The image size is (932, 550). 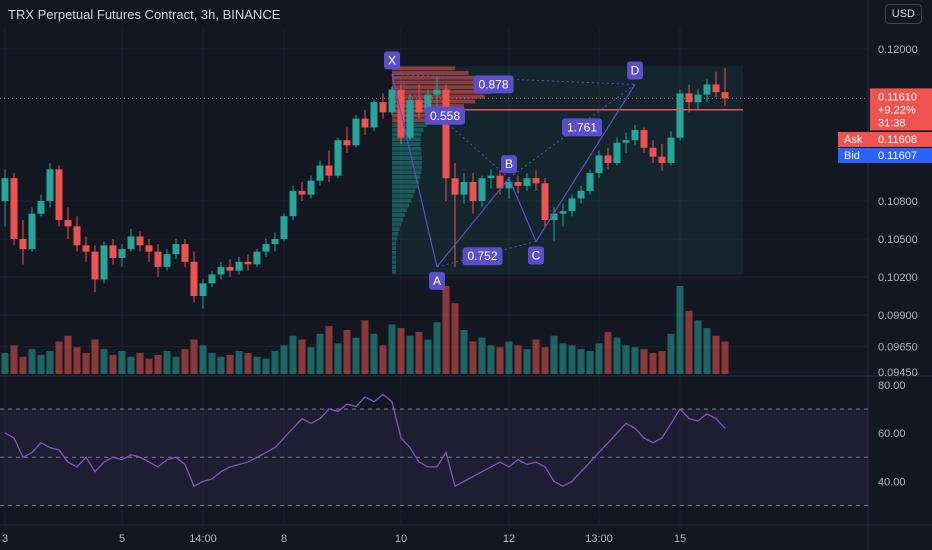 I want to click on price-axis-tick: 0.09900, so click(x=898, y=316).